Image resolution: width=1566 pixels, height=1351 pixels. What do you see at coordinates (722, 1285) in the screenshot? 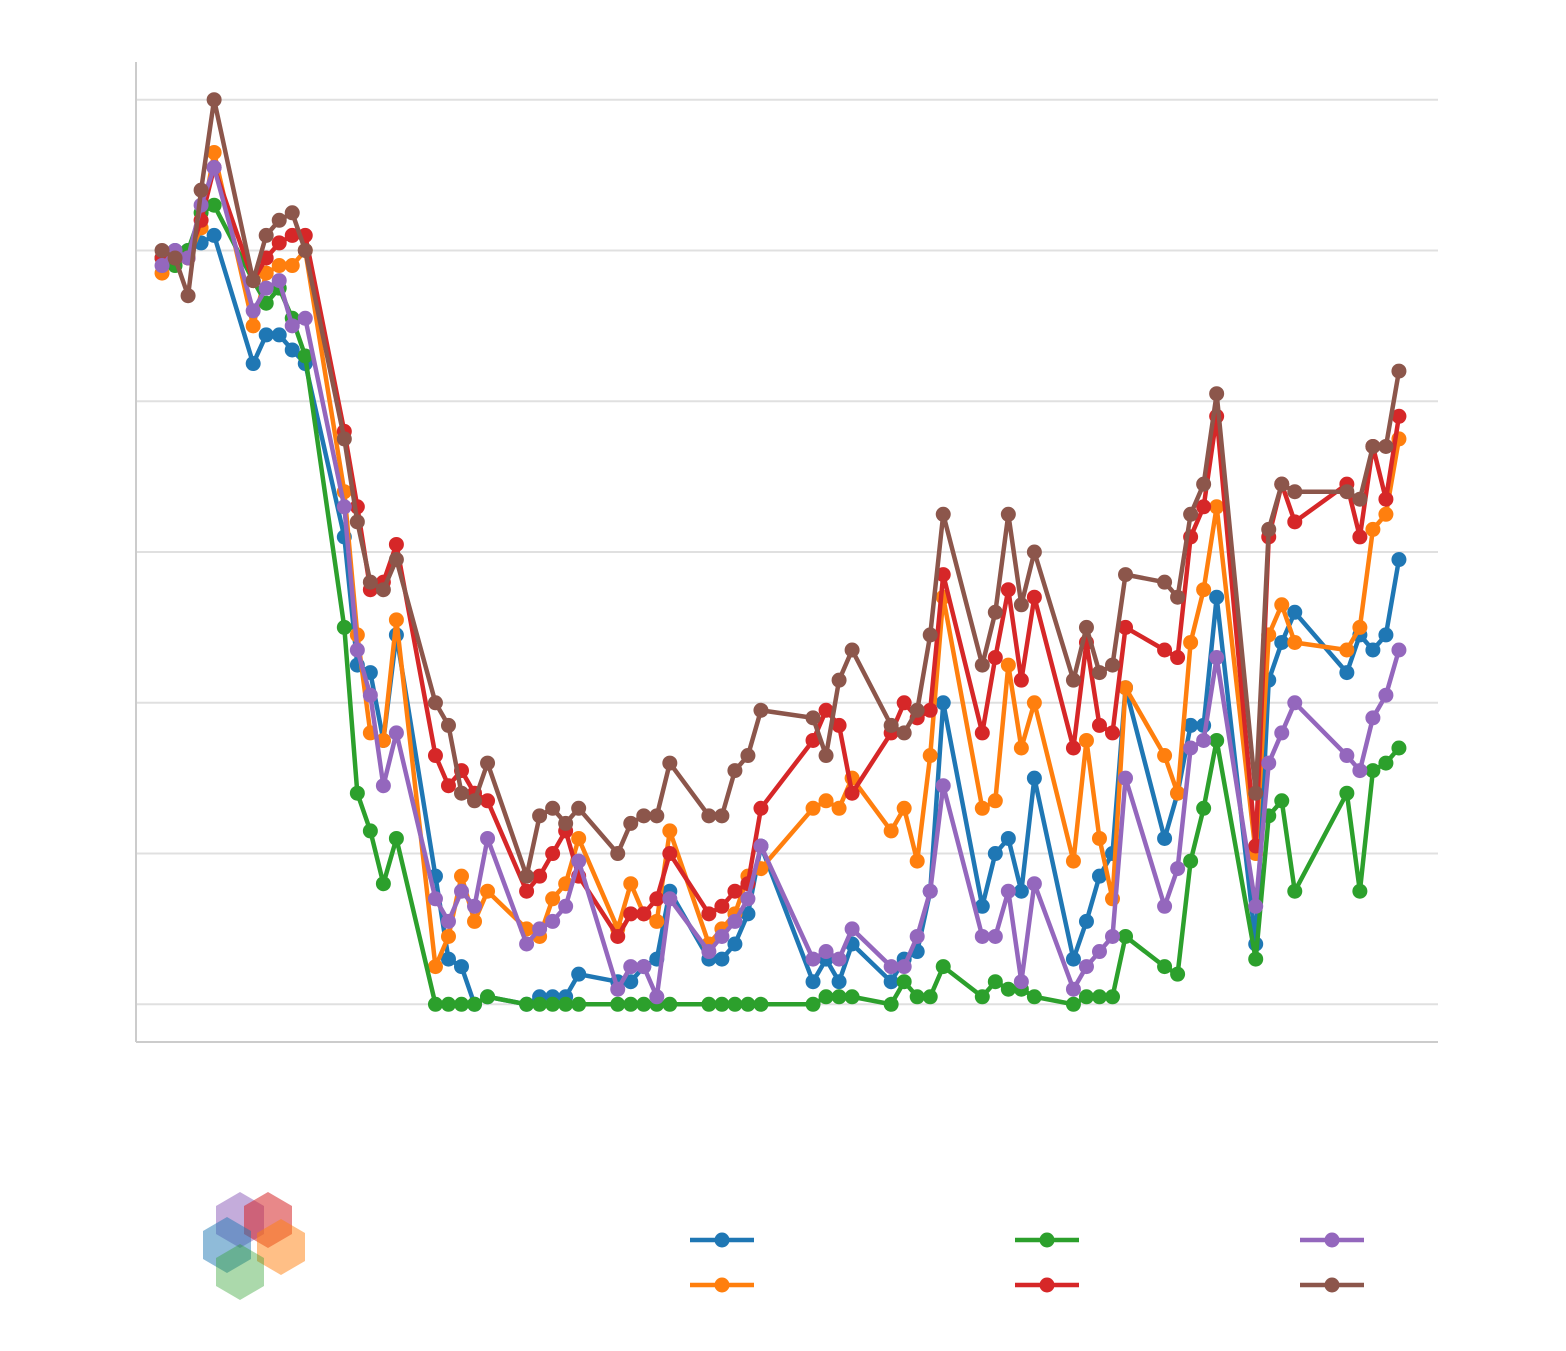
I see `legend-entry` at bounding box center [722, 1285].